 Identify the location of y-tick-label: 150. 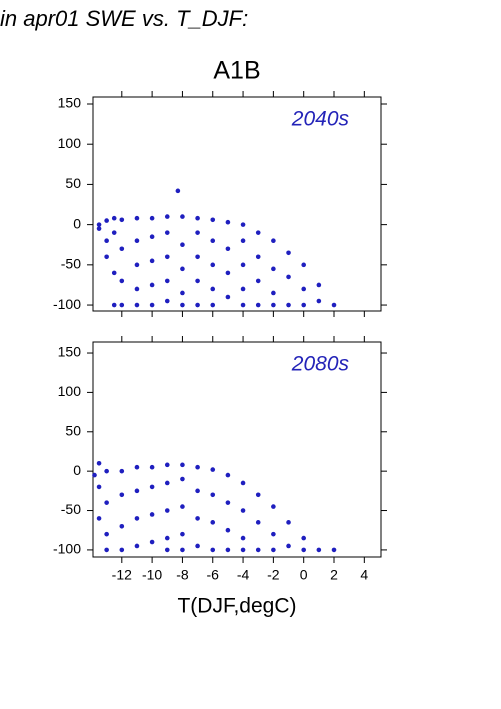
(70, 352).